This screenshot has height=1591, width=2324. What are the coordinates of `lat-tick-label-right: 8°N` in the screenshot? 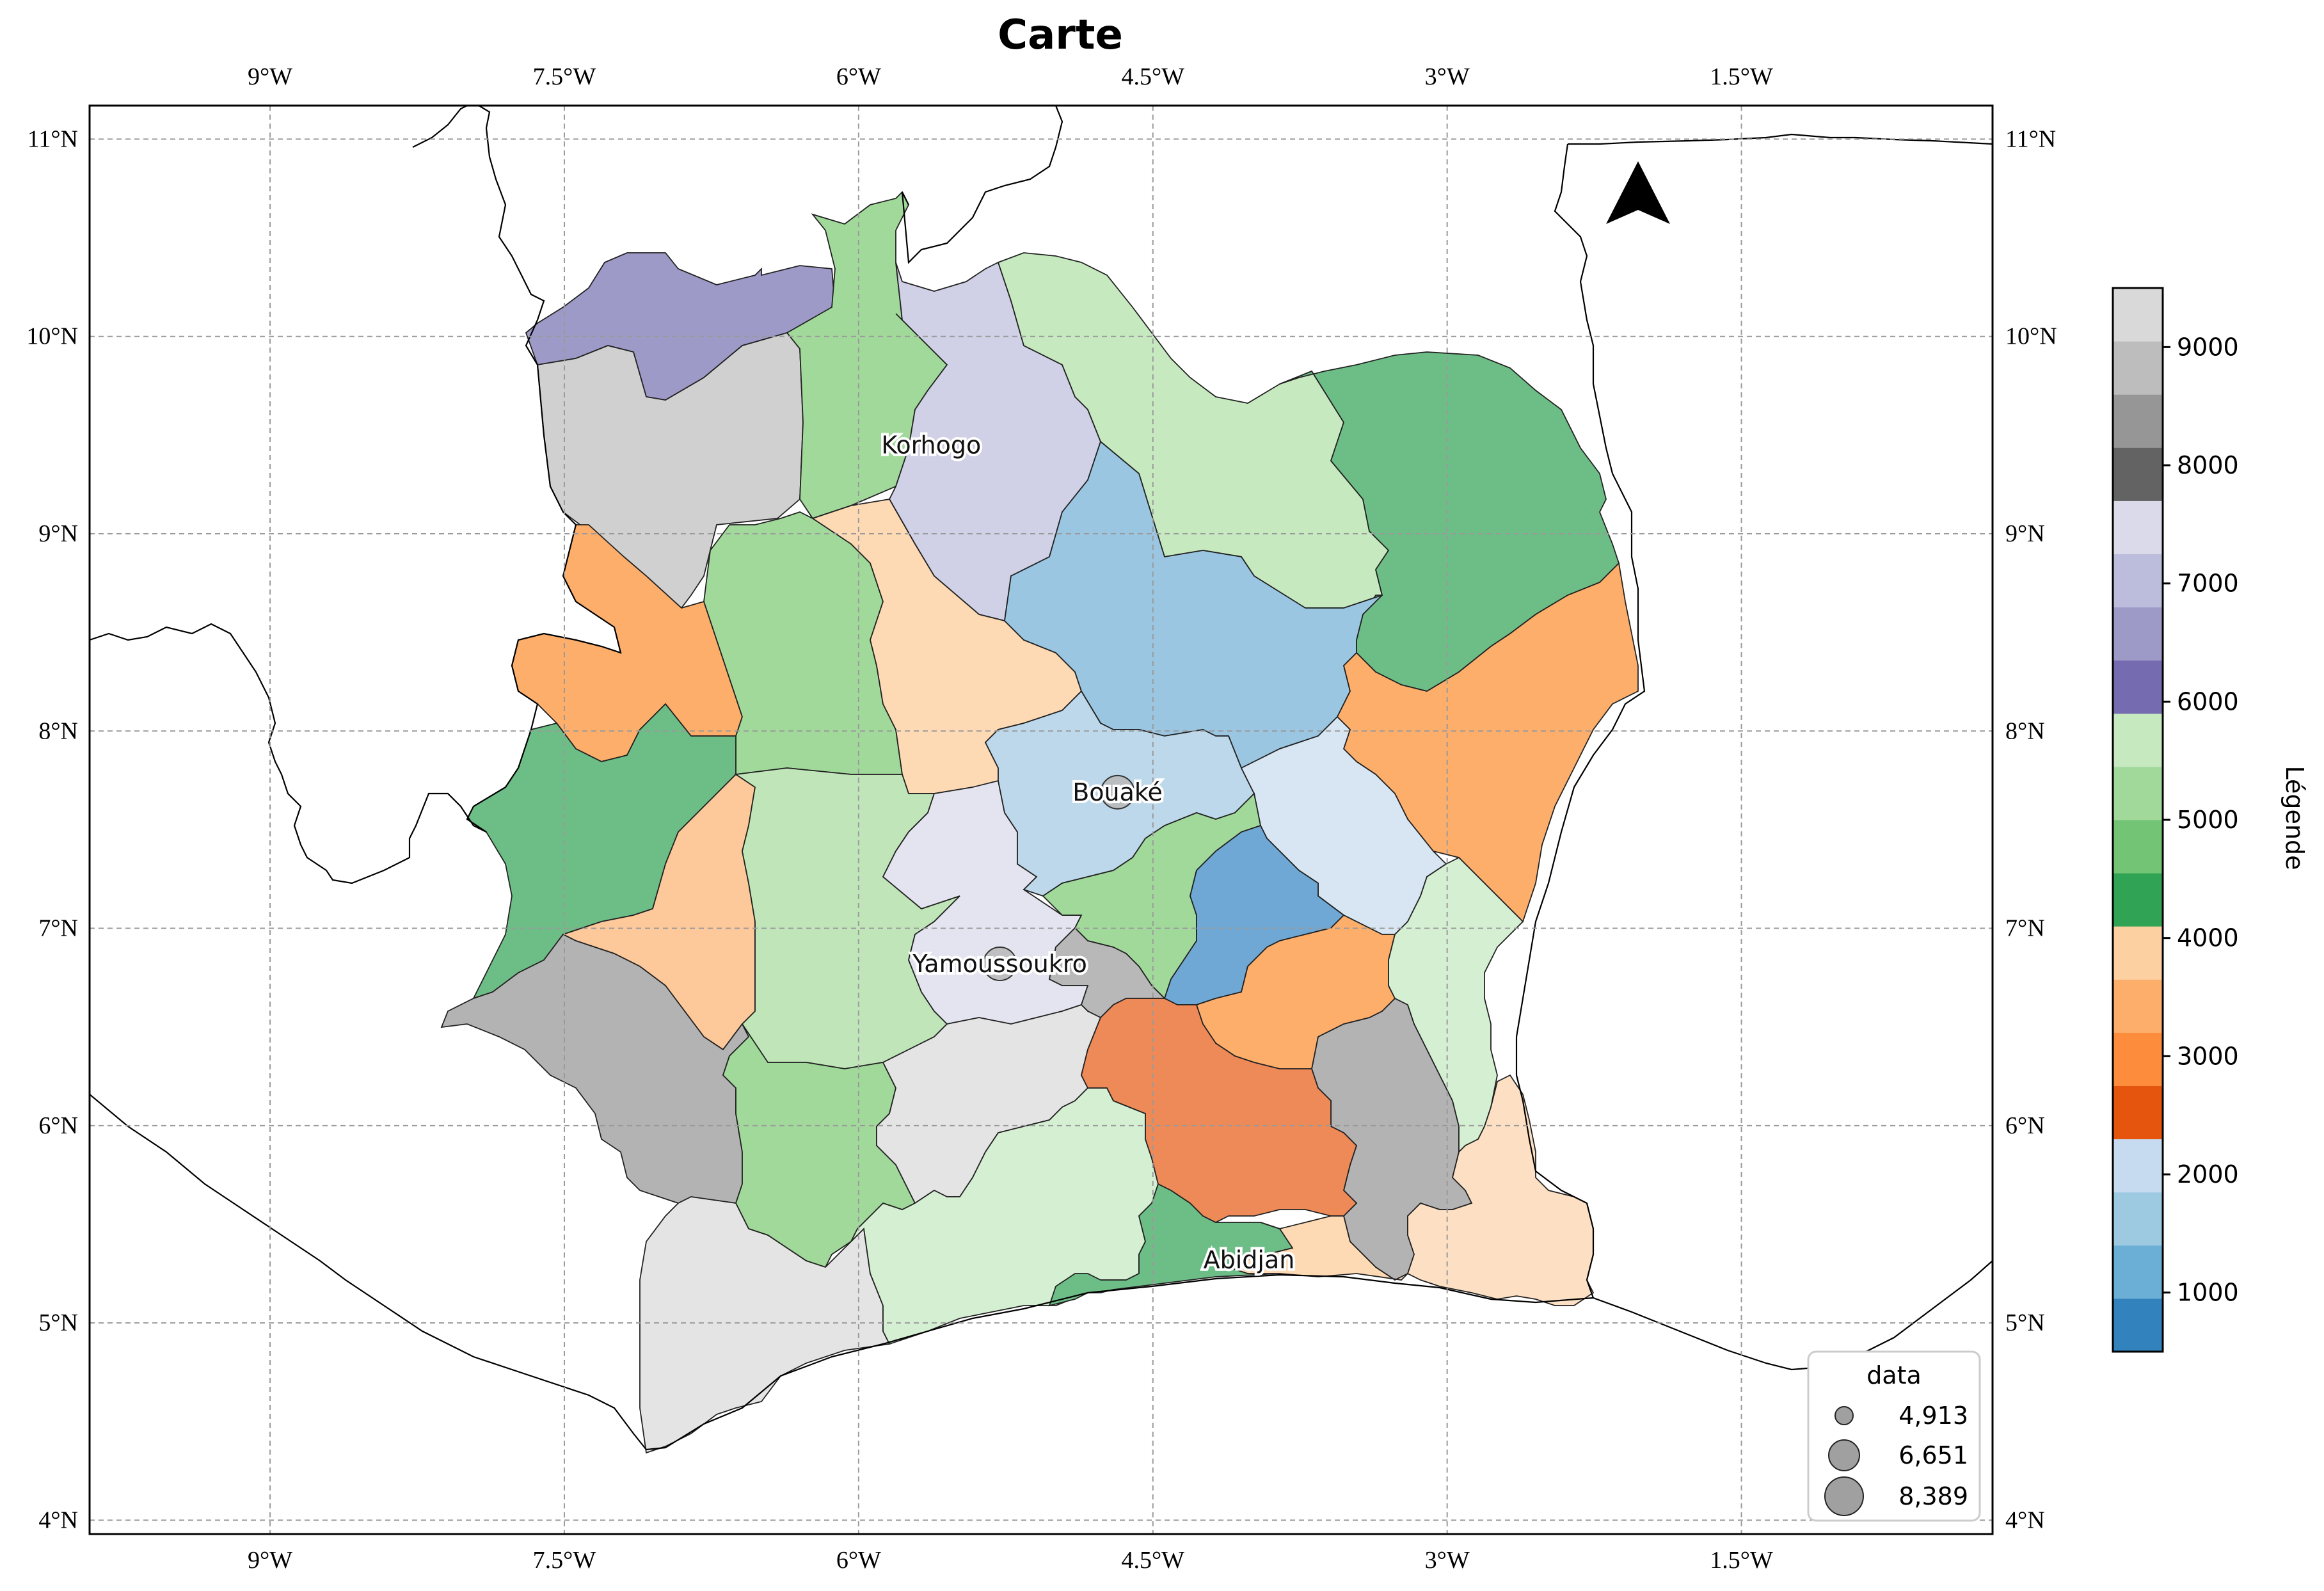 It's located at (2025, 730).